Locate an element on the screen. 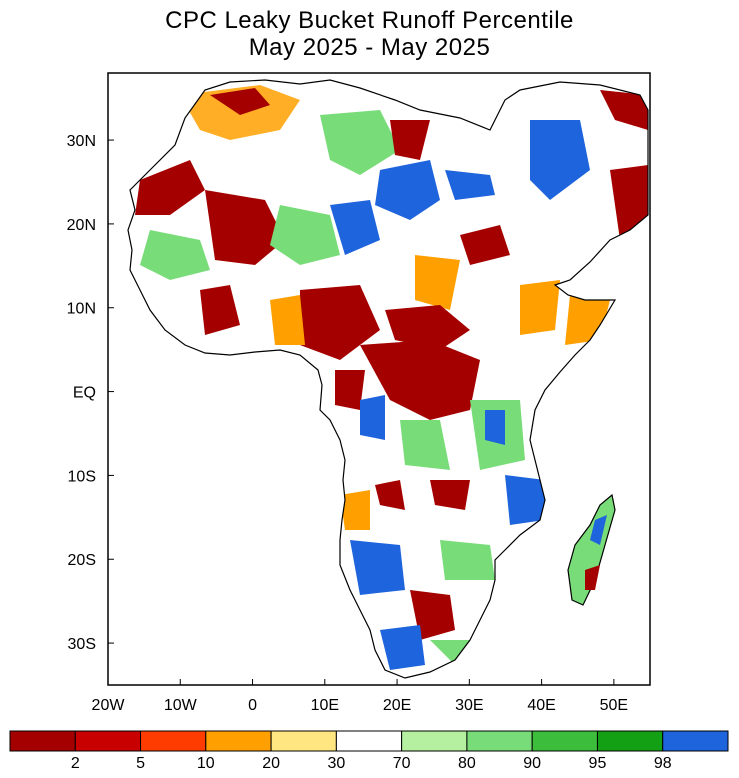 The image size is (739, 778). colorbar: 2 5 10 20 30 70 80 90 95 98 is located at coordinates (369, 751).